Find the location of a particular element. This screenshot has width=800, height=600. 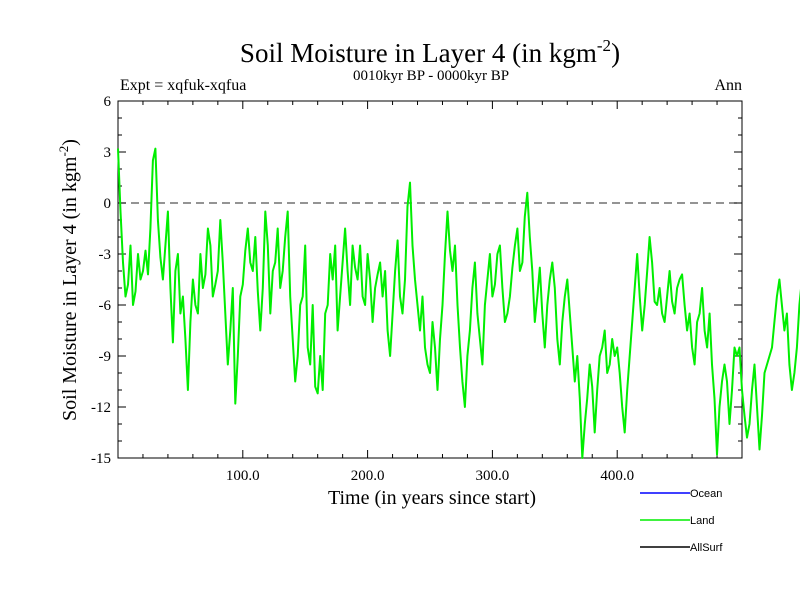

y-tick-label: 6 is located at coordinates (108, 102).